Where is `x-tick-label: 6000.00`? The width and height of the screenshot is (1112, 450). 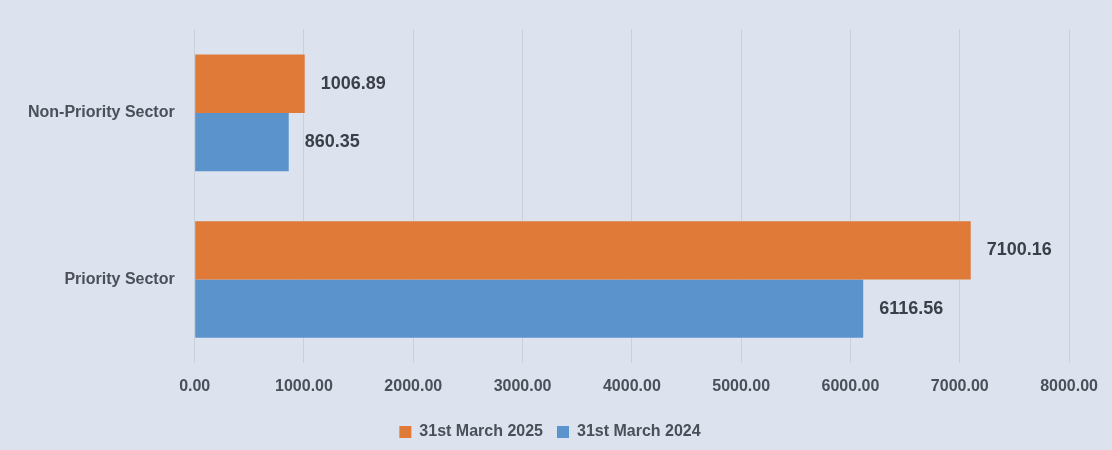
x-tick-label: 6000.00 is located at coordinates (850, 385).